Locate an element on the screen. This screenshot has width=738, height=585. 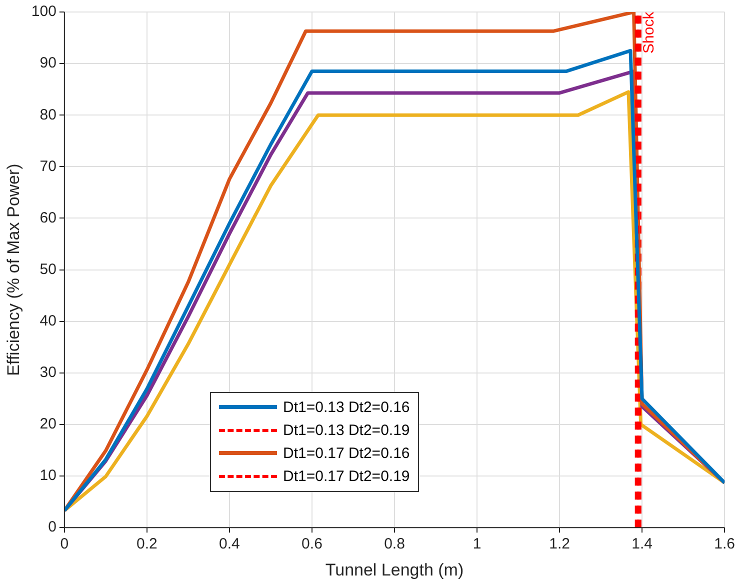
x-tick-label: 1.6 is located at coordinates (725, 544).